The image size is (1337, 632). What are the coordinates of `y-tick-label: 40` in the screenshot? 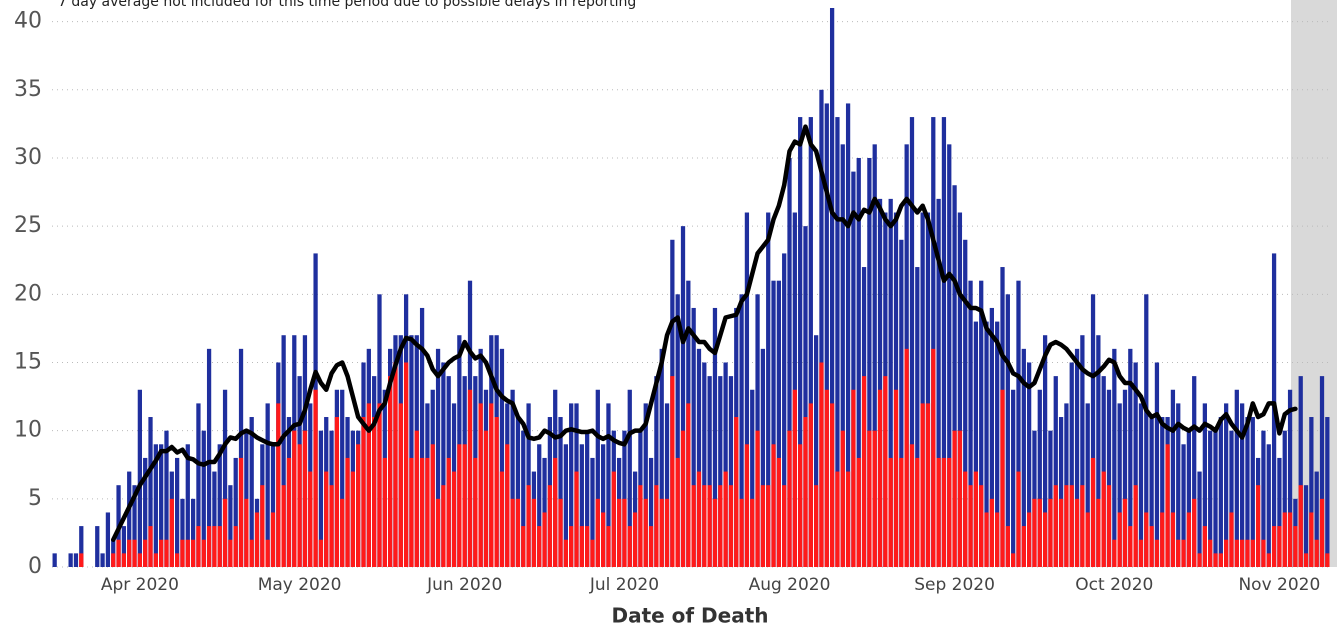 It's located at (28, 21).